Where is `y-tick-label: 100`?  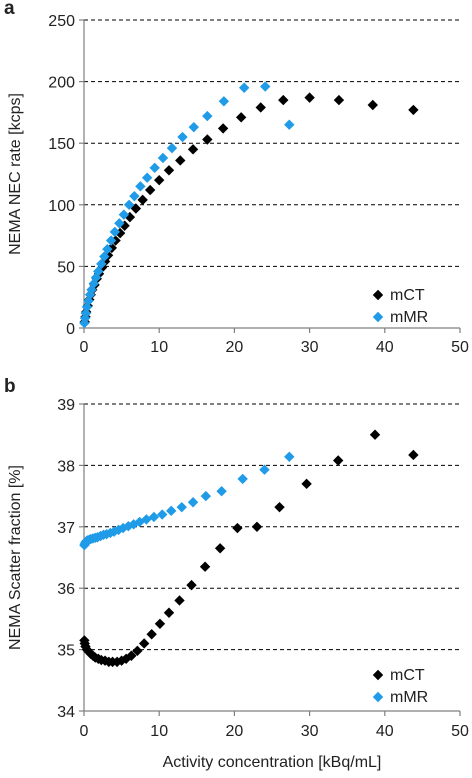 y-tick-label: 100 is located at coordinates (61, 206).